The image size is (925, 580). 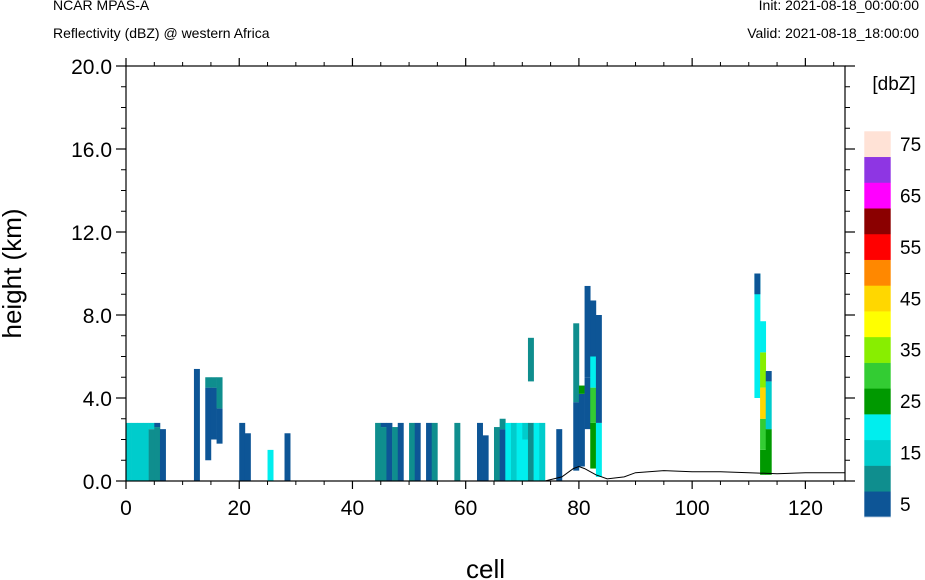 What do you see at coordinates (91, 67) in the screenshot?
I see `y-tick-label: 20.0` at bounding box center [91, 67].